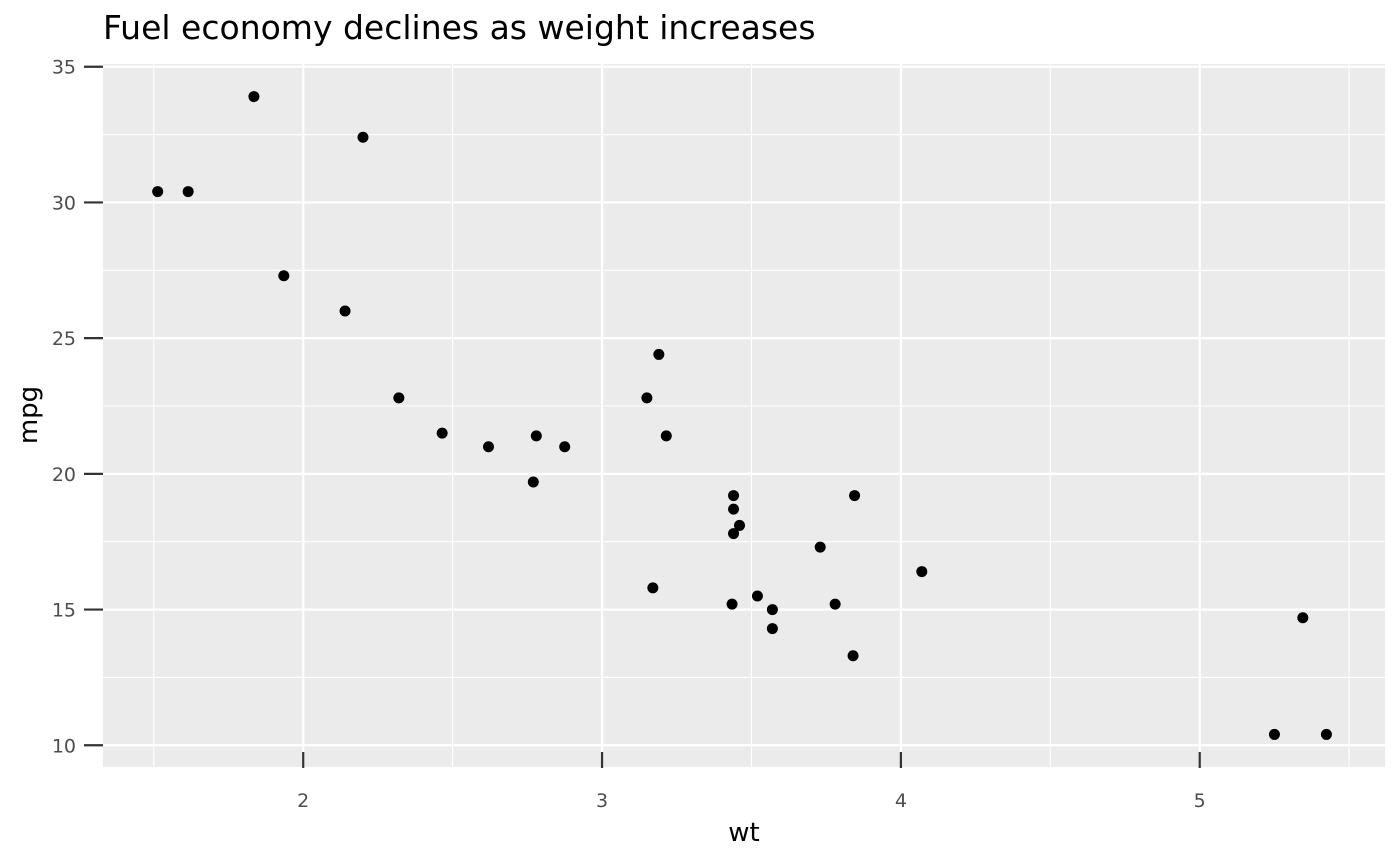 The height and width of the screenshot is (866, 1400). Describe the element at coordinates (64, 203) in the screenshot. I see `y-tick-label: 30` at that location.